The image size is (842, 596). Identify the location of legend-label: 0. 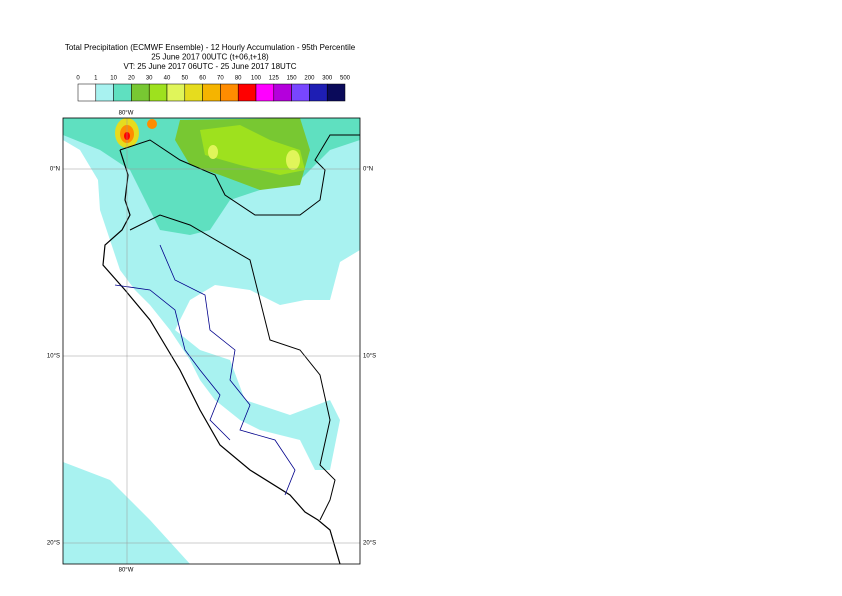
(78, 79).